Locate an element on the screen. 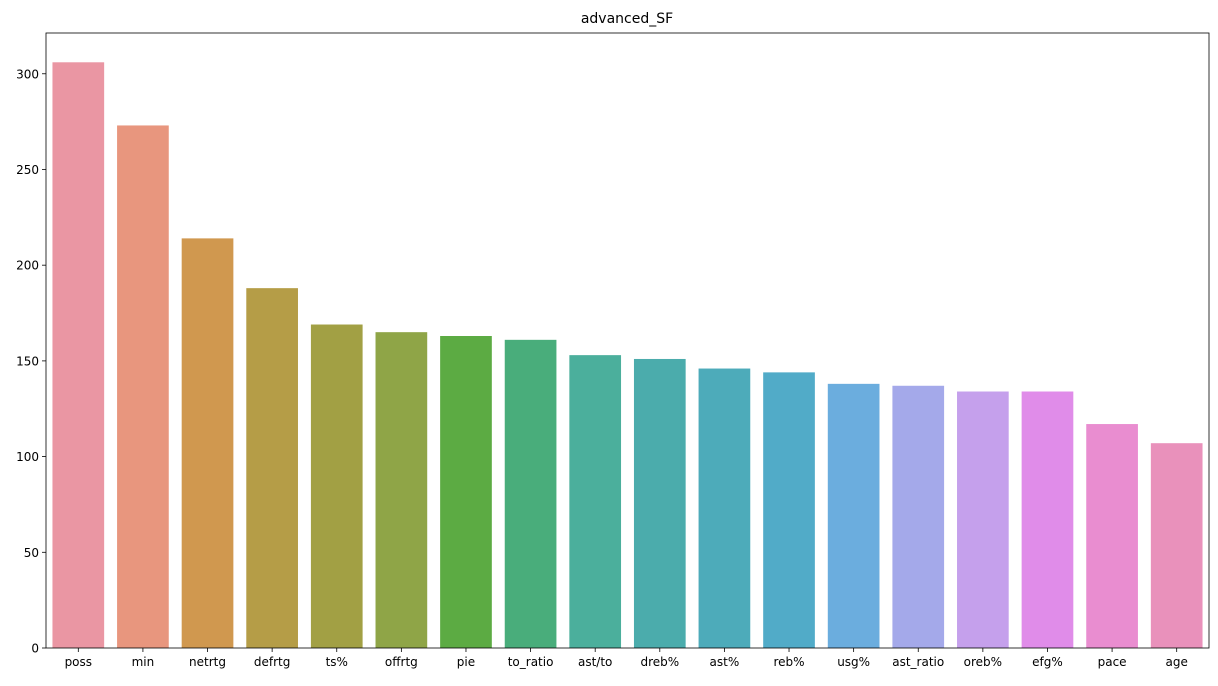 The image size is (1218, 686). x-tick-label: usg% is located at coordinates (853, 662).